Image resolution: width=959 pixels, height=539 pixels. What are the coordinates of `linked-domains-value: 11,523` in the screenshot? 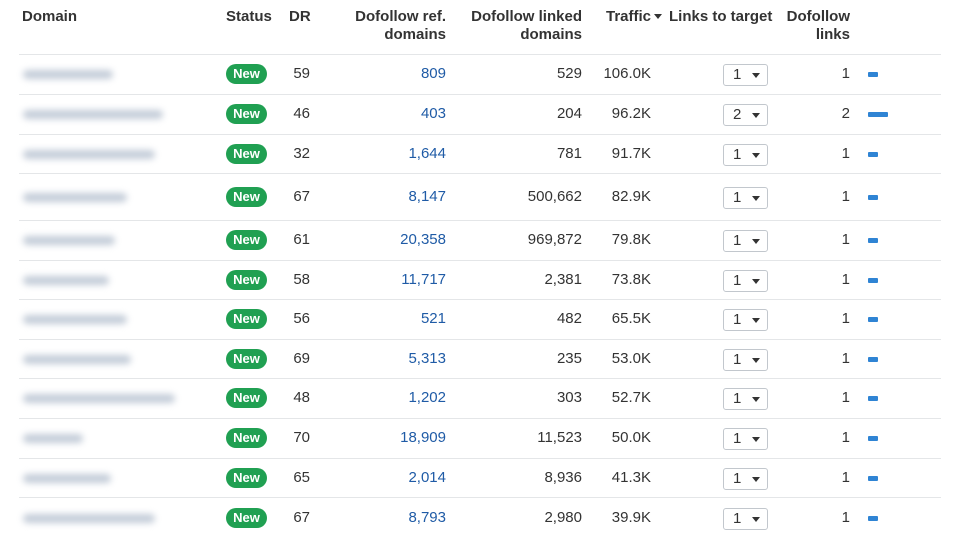 It's located at (559, 437).